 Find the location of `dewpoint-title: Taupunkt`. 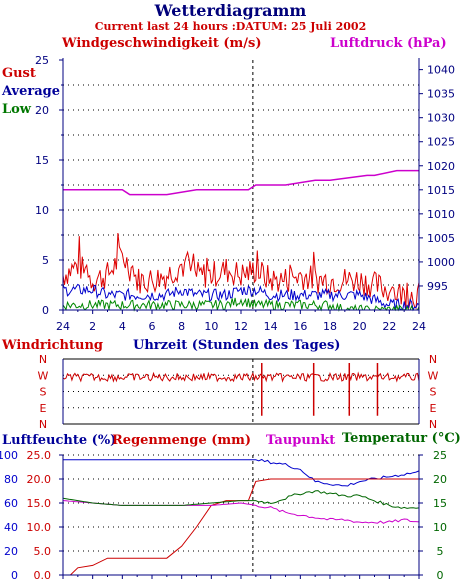

dewpoint-title: Taupunkt is located at coordinates (301, 440).